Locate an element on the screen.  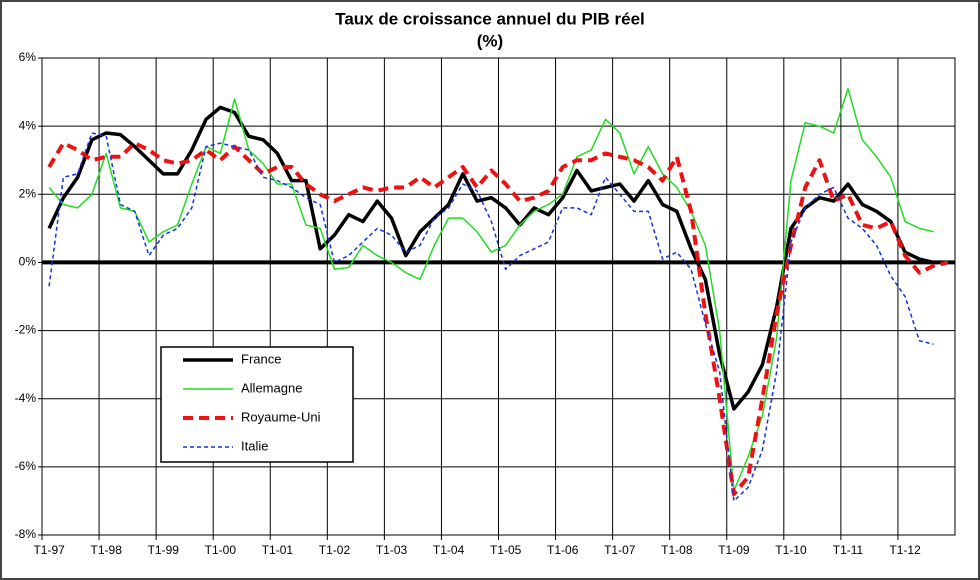
x-tick-label: T1-01 is located at coordinates (278, 550).